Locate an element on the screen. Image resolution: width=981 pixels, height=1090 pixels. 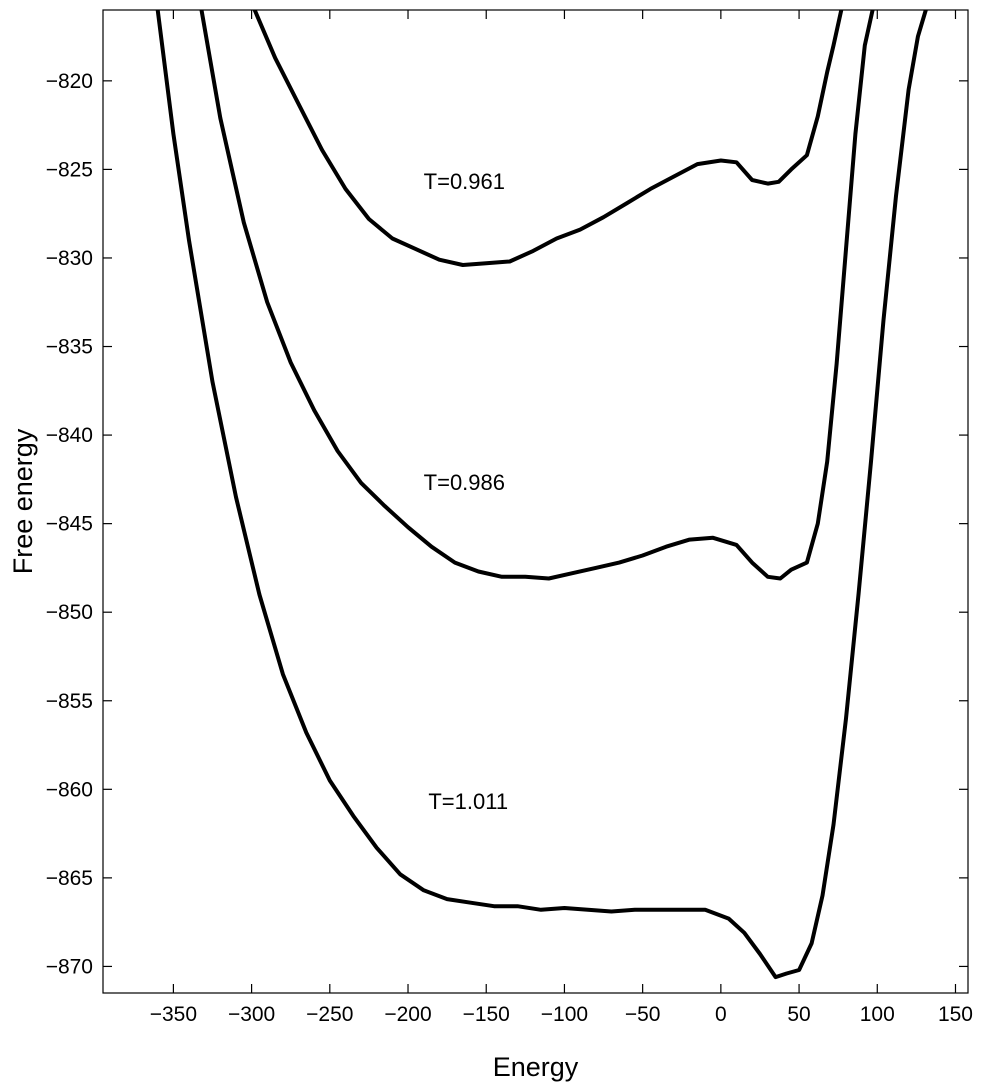
y-tick-label: −850 is located at coordinates (69, 612).